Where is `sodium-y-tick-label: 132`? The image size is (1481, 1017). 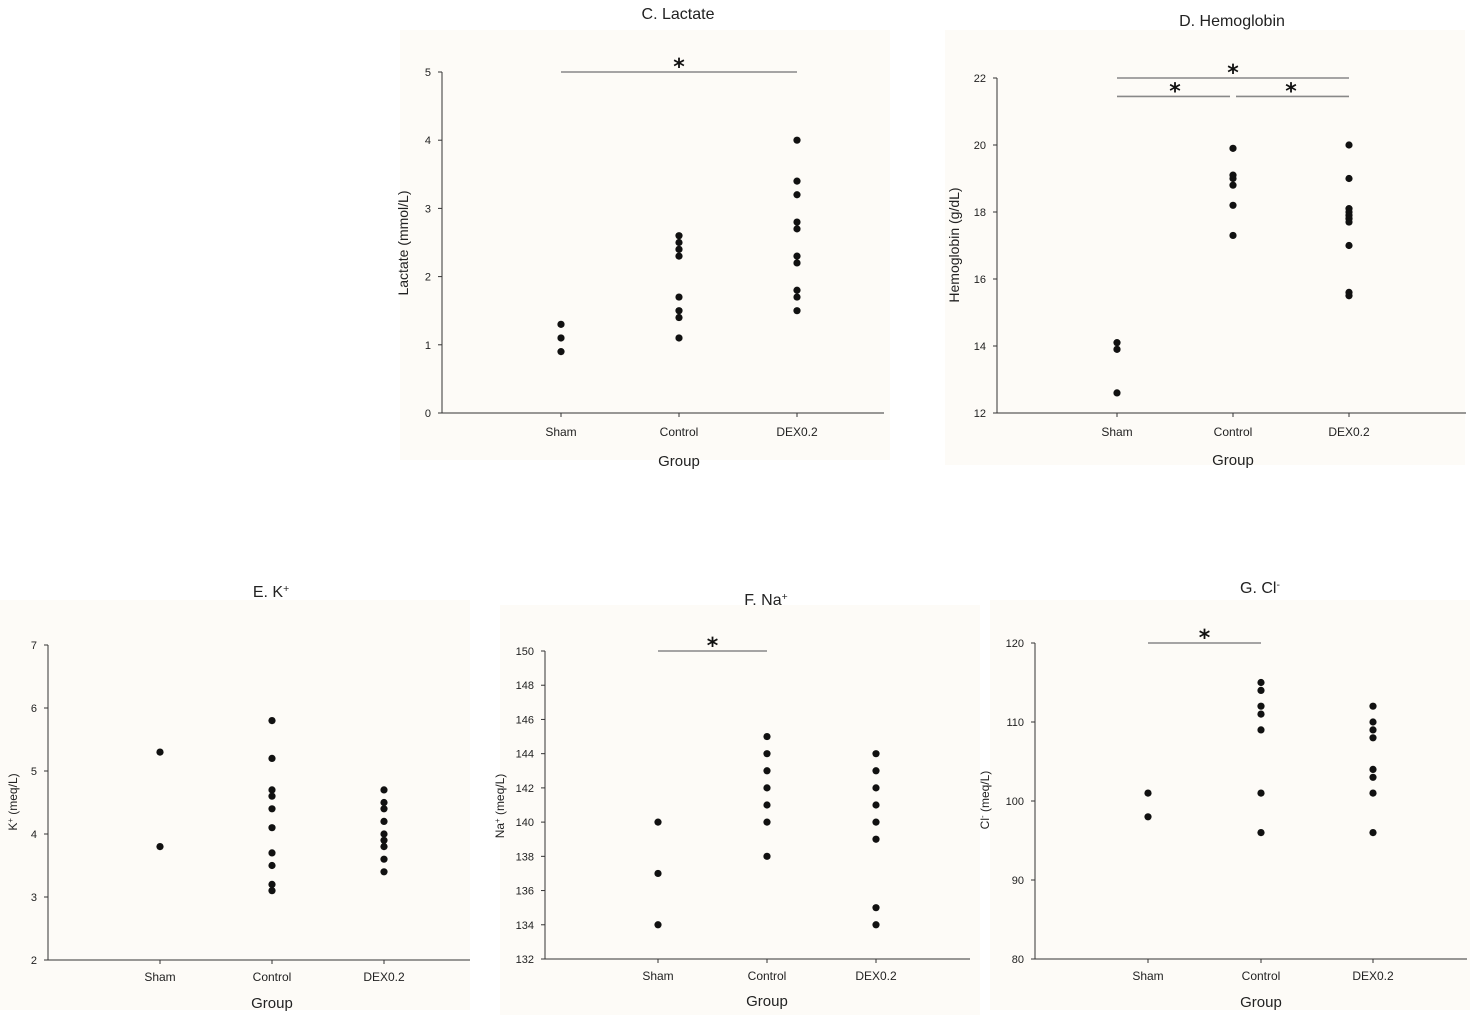
sodium-y-tick-label: 132 is located at coordinates (525, 960).